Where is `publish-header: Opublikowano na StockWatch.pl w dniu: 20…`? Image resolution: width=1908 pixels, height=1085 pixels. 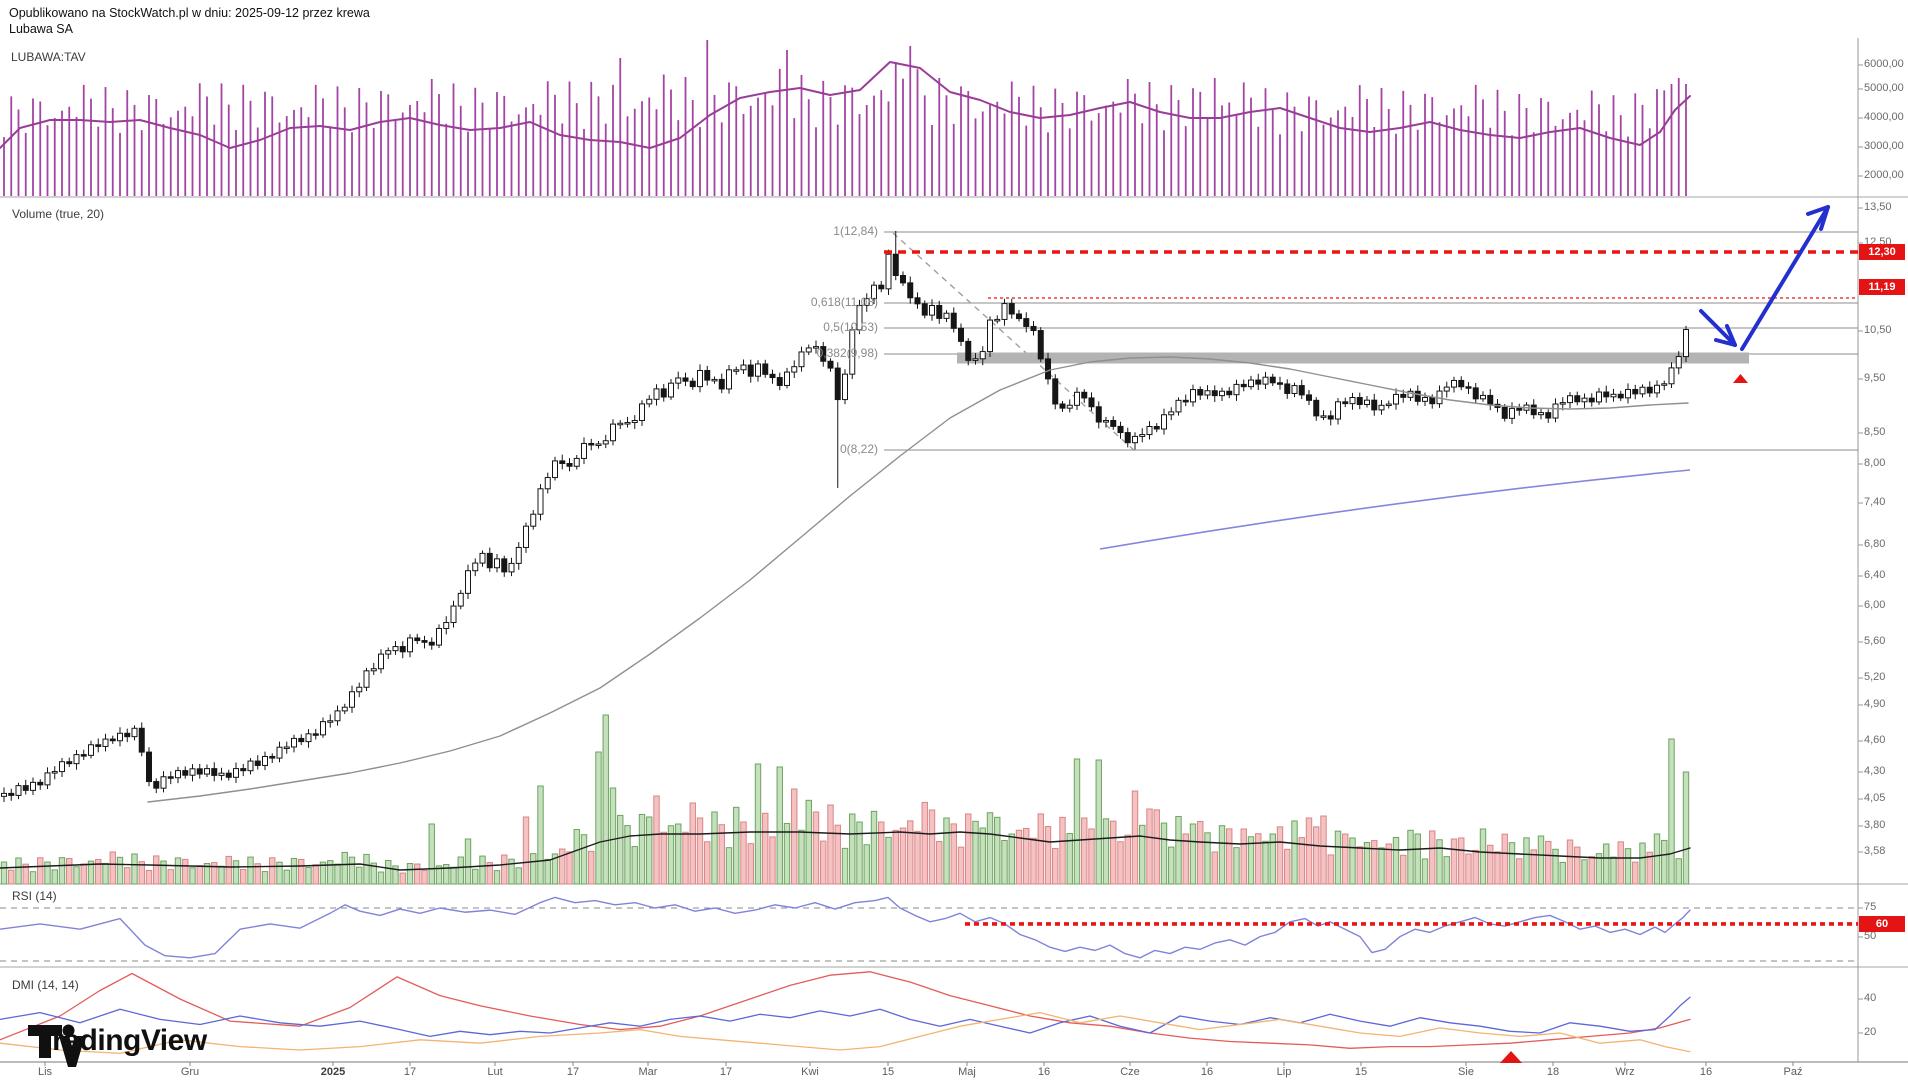 publish-header: Opublikowano na StockWatch.pl w dniu: 20… is located at coordinates (189, 21).